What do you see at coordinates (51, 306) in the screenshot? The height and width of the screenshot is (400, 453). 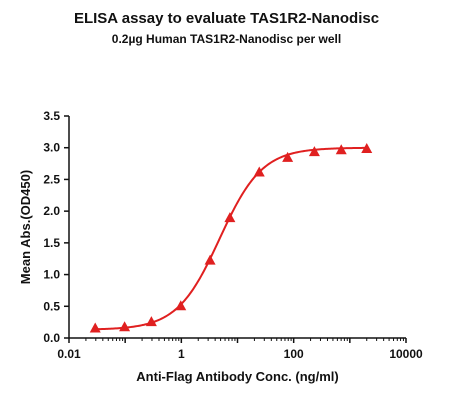 I see `y-tick-label: 0.5` at bounding box center [51, 306].